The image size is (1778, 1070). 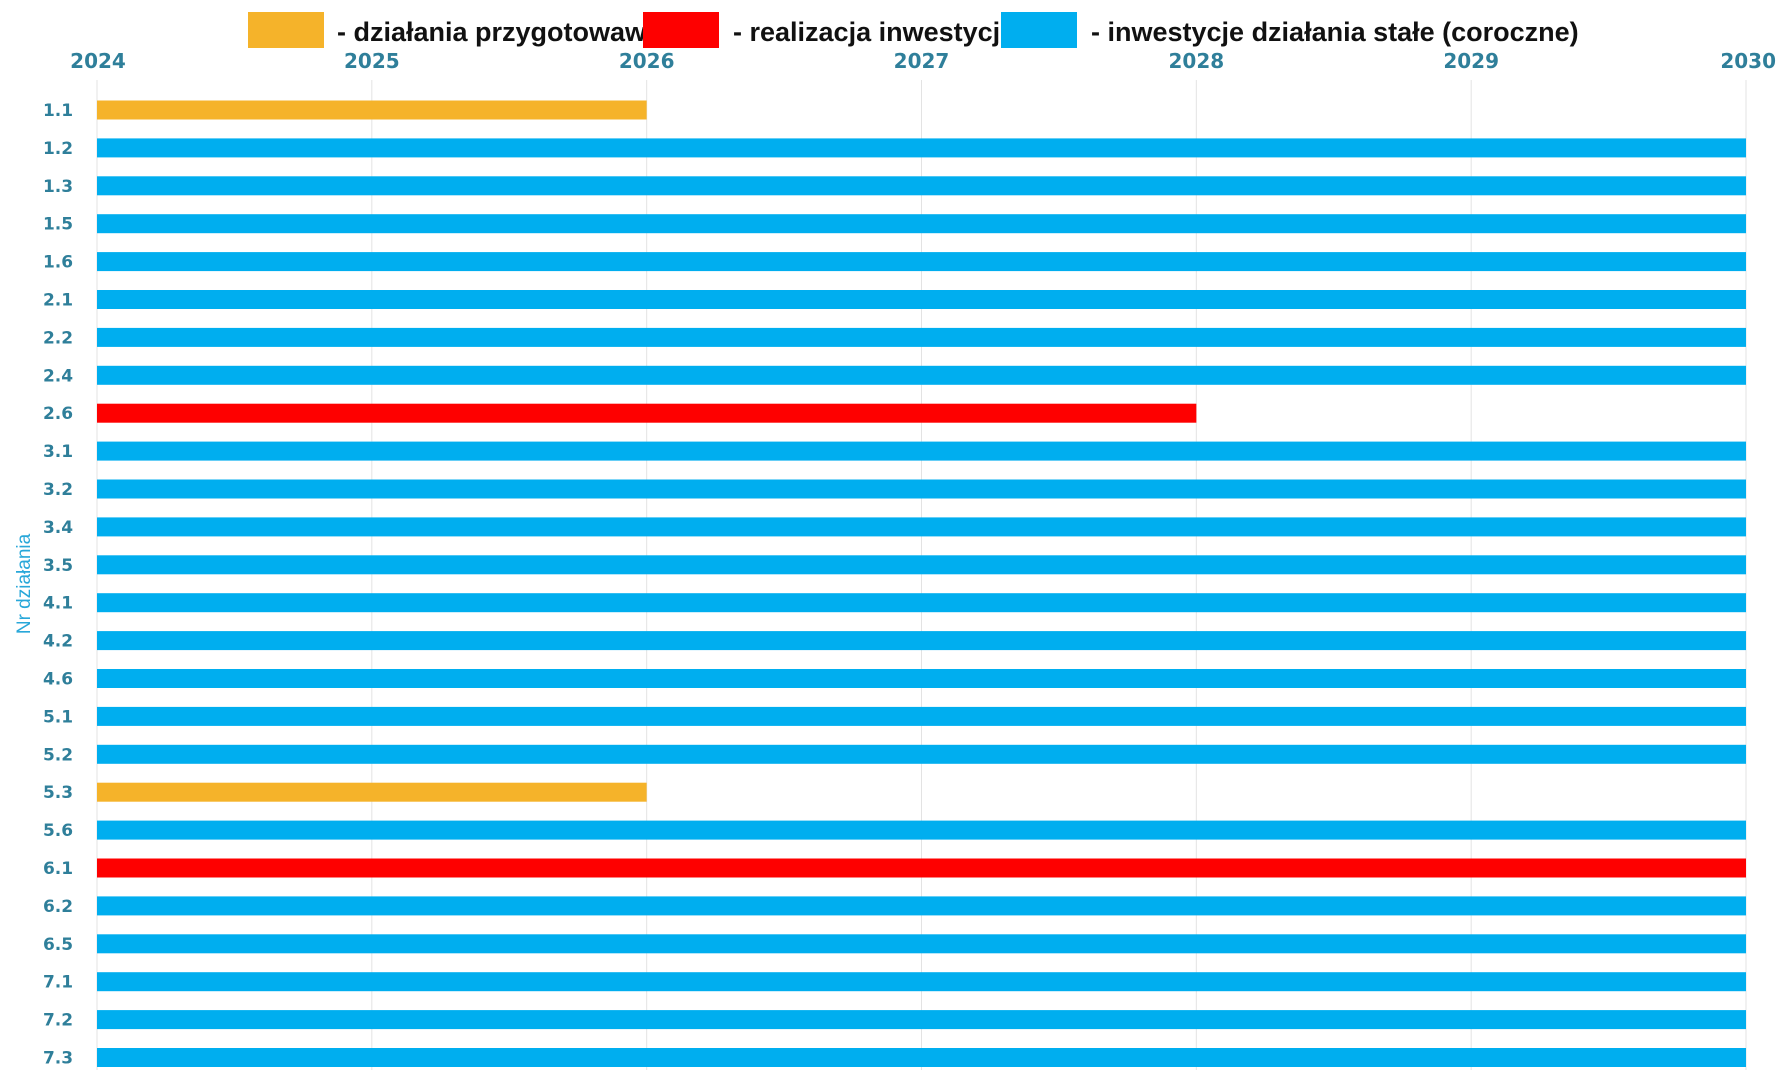 What do you see at coordinates (98, 61) in the screenshot?
I see `x-tick-label: 2024` at bounding box center [98, 61].